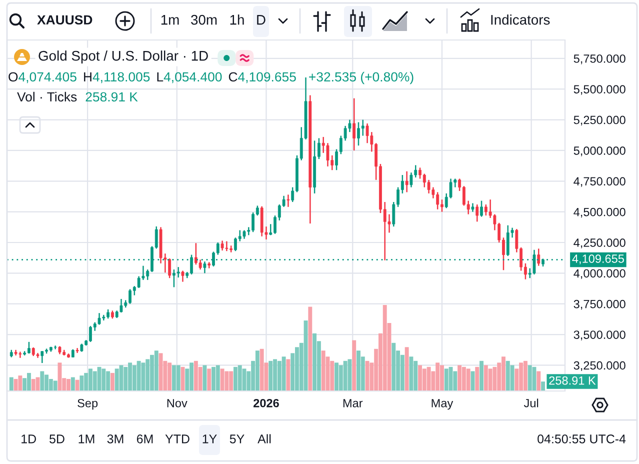  I want to click on x-tick-label: Sep, so click(88, 404).